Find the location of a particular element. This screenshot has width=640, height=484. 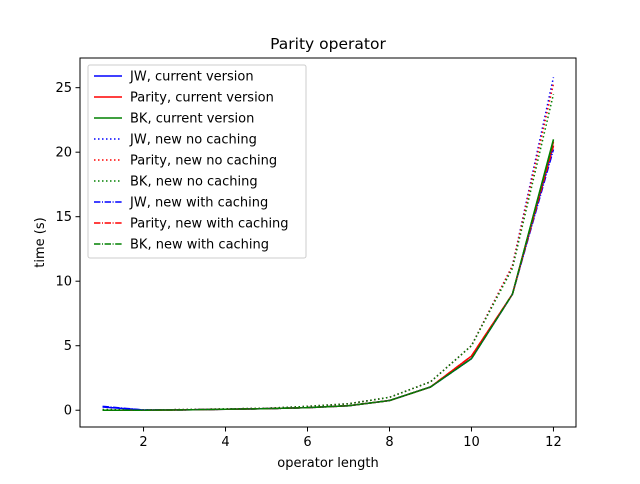

y-tick-label: 5 is located at coordinates (68, 346).